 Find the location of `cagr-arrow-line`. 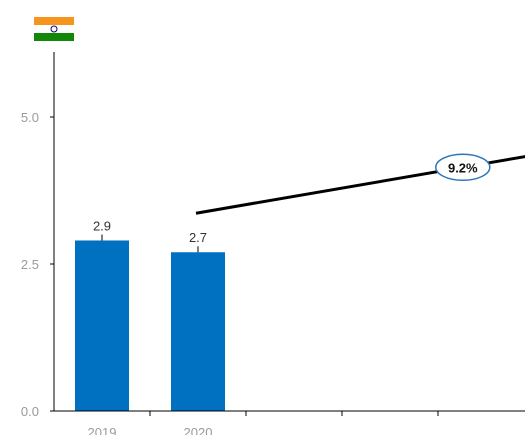

cagr-arrow-line is located at coordinates (360, 185).